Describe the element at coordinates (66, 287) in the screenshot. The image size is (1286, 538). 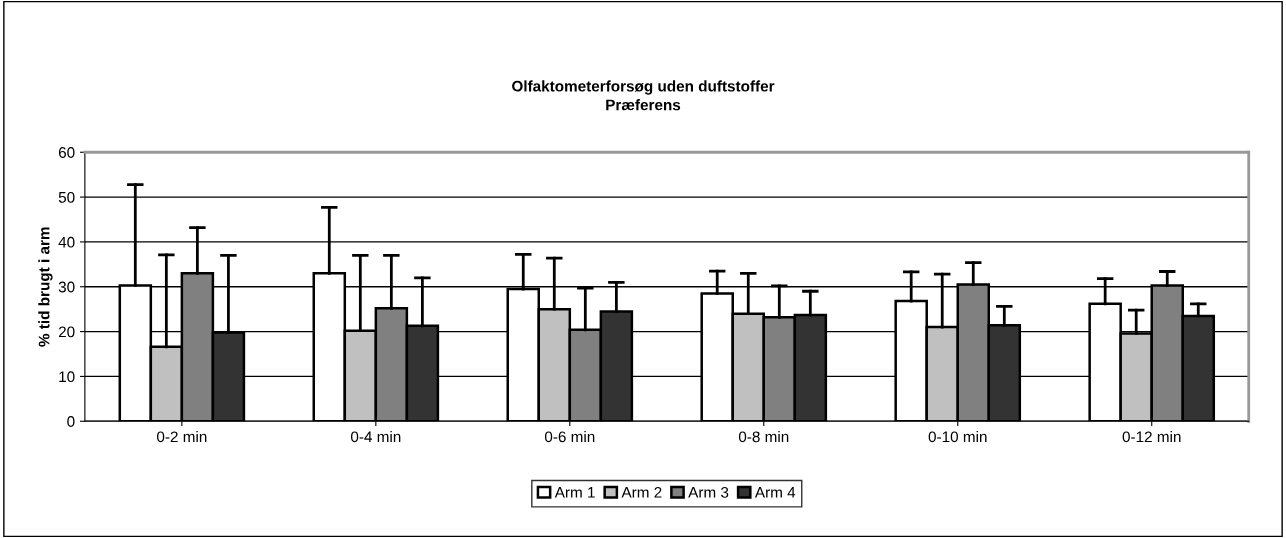
I see `y-tick-label: 30` at that location.